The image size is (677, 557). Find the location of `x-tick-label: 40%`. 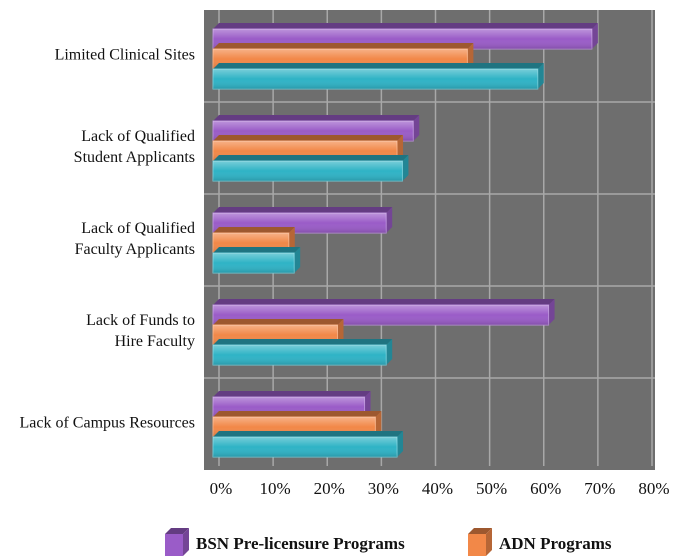

x-tick-label: 40% is located at coordinates (437, 488).